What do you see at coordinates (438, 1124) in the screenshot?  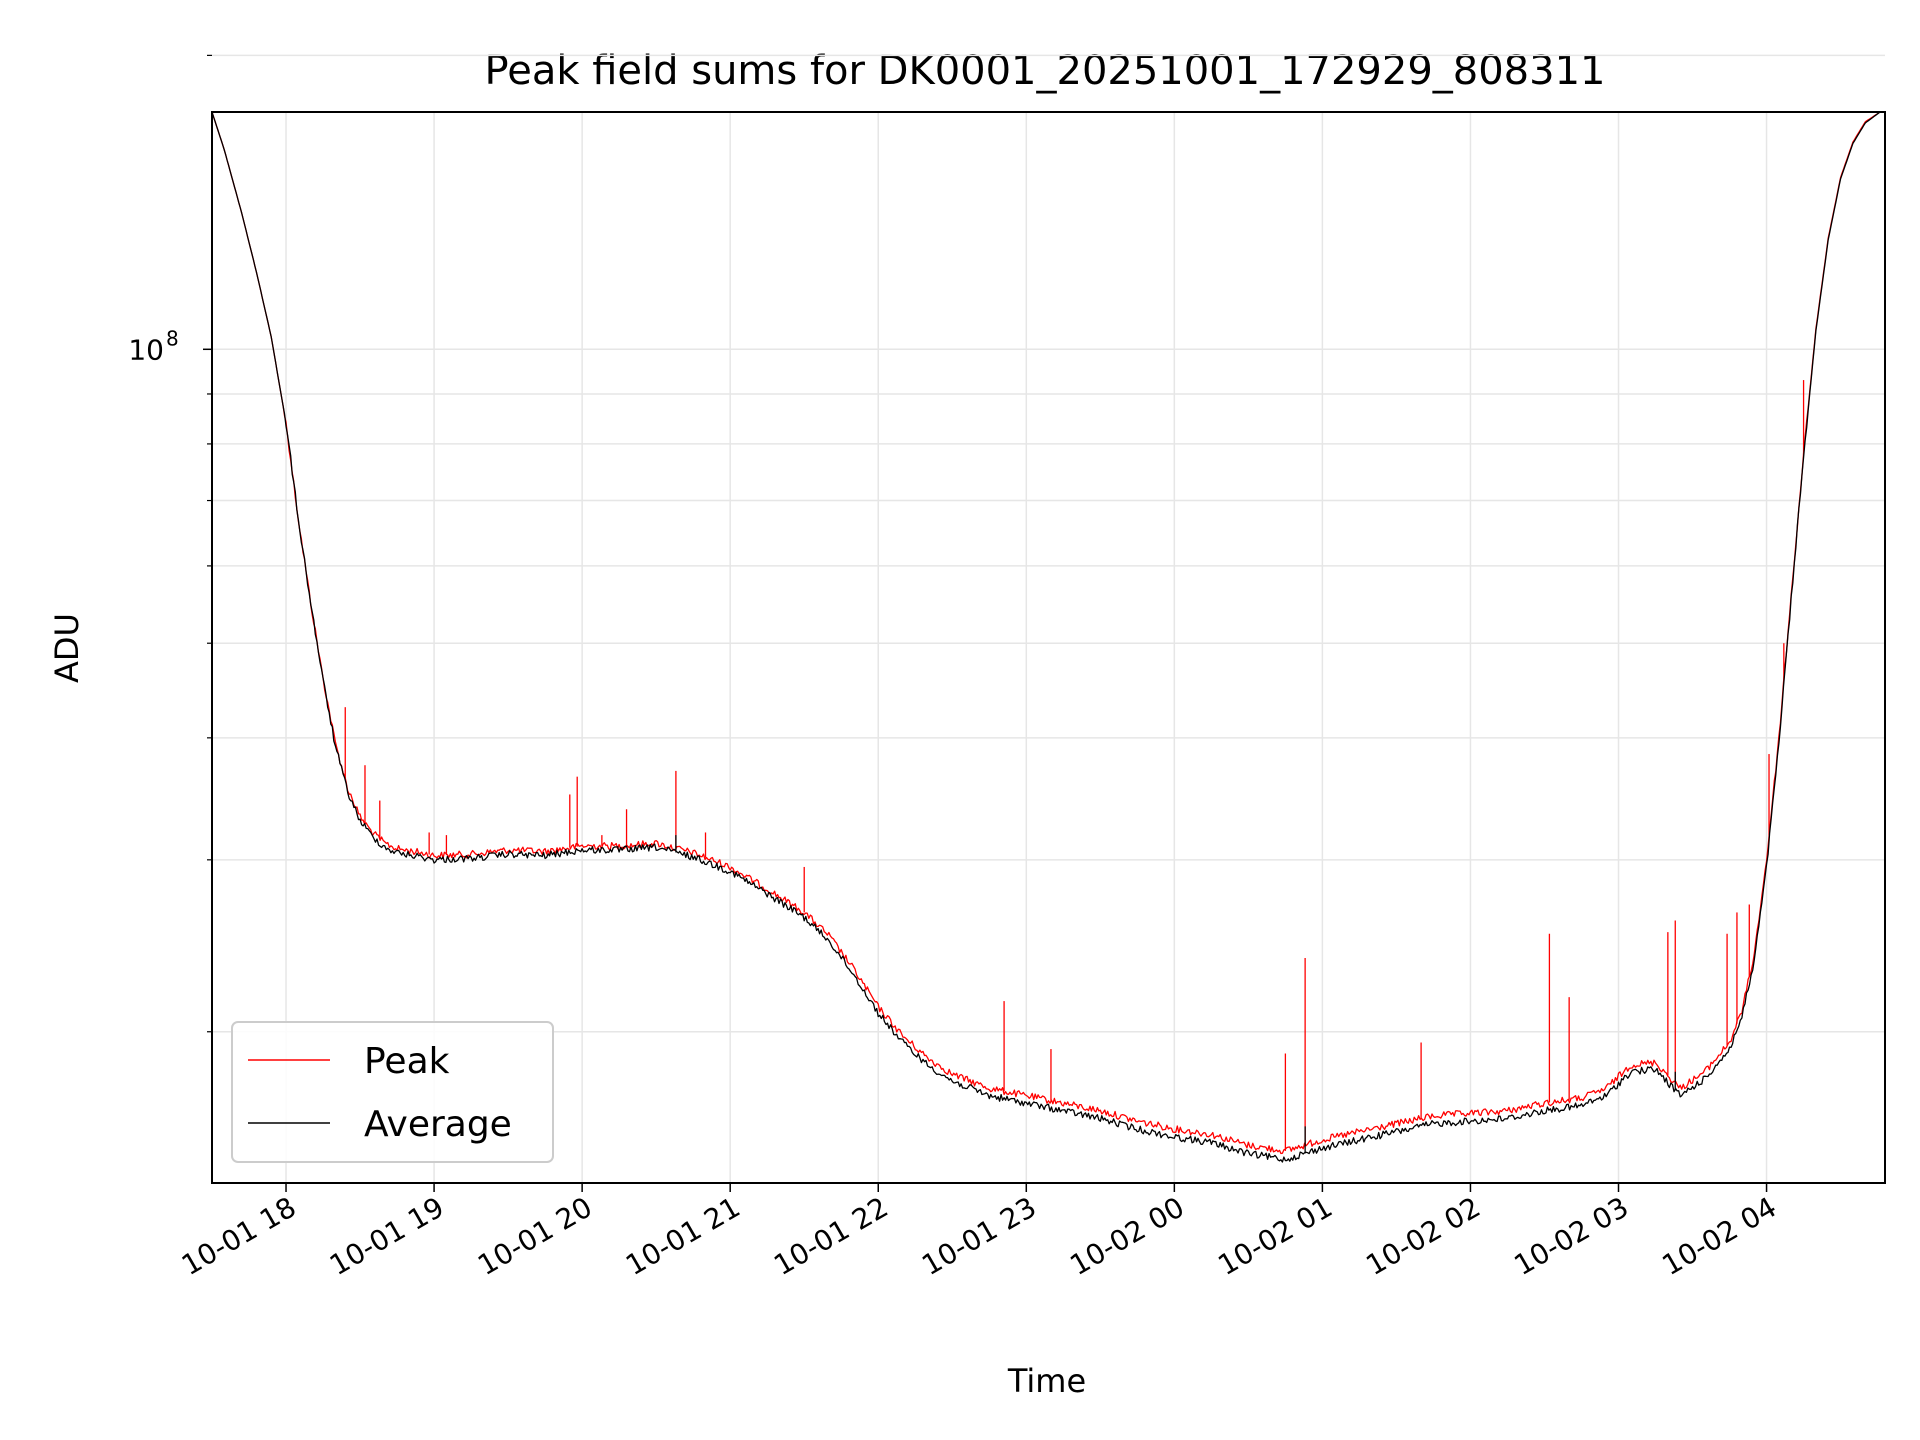 I see `legend-label-average: Average` at bounding box center [438, 1124].